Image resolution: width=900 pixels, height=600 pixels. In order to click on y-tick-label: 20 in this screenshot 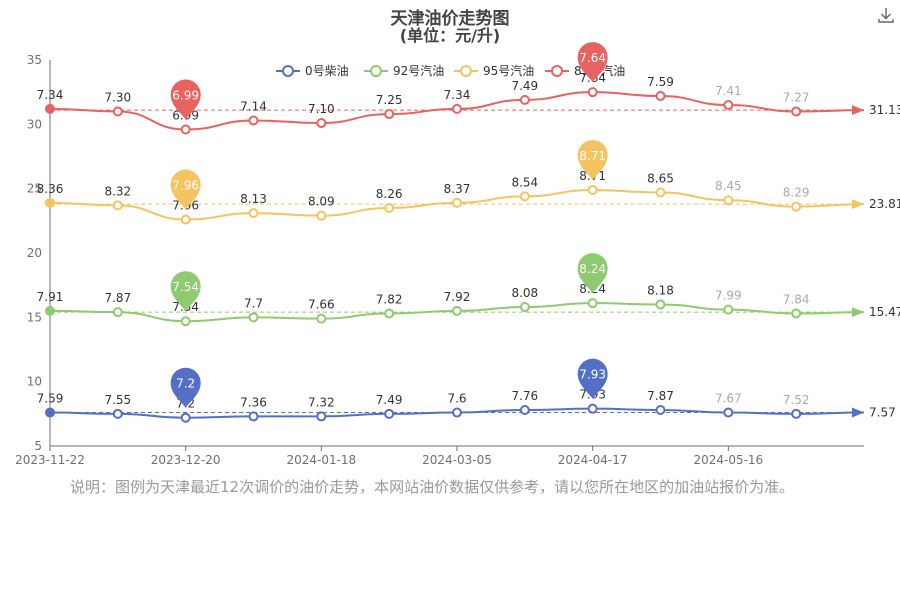, I will do `click(34, 253)`.